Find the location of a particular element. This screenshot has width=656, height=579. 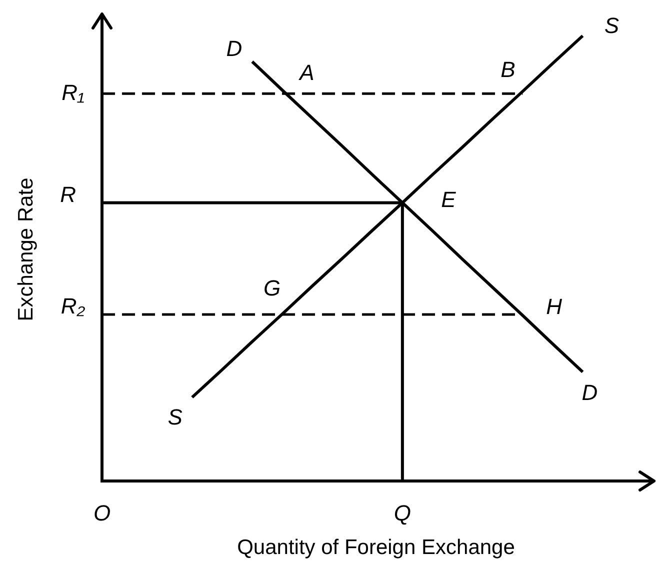

text: D is located at coordinates (234, 48).